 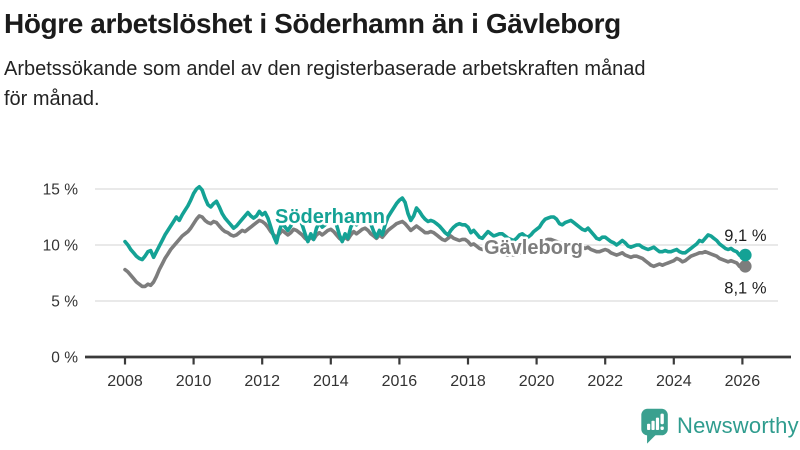 What do you see at coordinates (64, 302) in the screenshot?
I see `y-tick-label: 5 %` at bounding box center [64, 302].